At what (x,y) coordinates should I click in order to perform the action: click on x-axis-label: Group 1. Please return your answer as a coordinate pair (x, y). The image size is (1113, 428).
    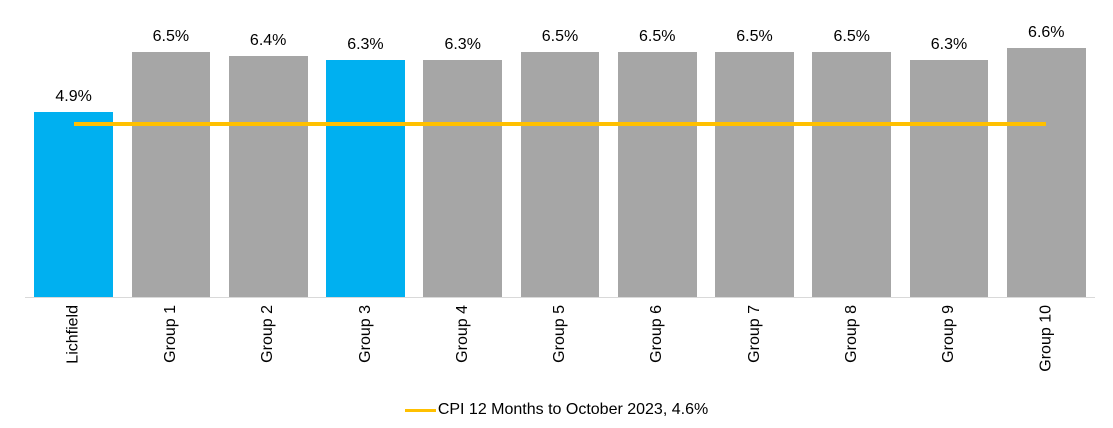
    Looking at the image, I should click on (170, 334).